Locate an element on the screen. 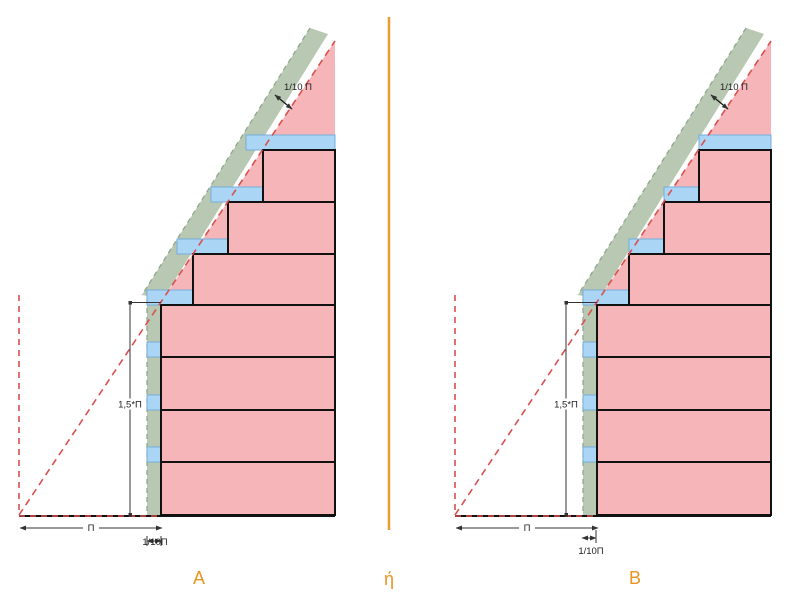  figure-label: A is located at coordinates (199, 578).